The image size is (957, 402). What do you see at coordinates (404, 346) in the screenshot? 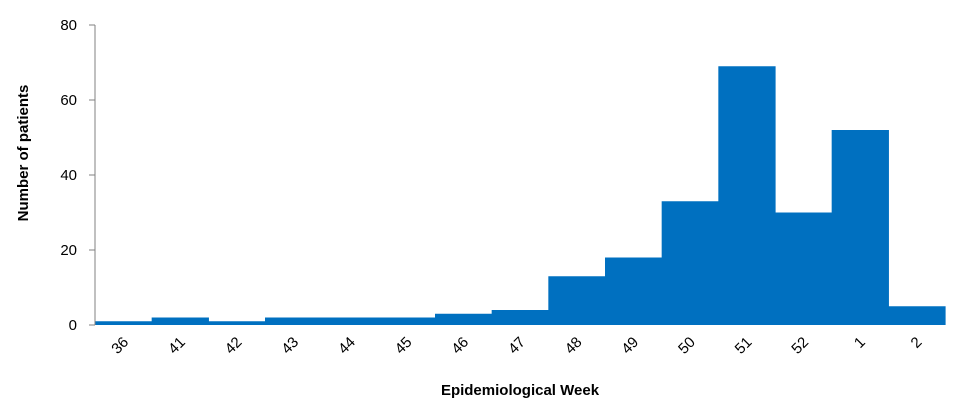
I see `x-tick-label-45: 45` at bounding box center [404, 346].